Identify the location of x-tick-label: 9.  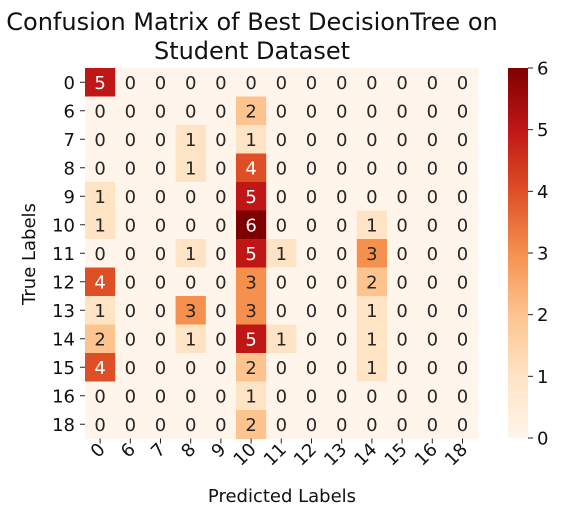
(218, 450).